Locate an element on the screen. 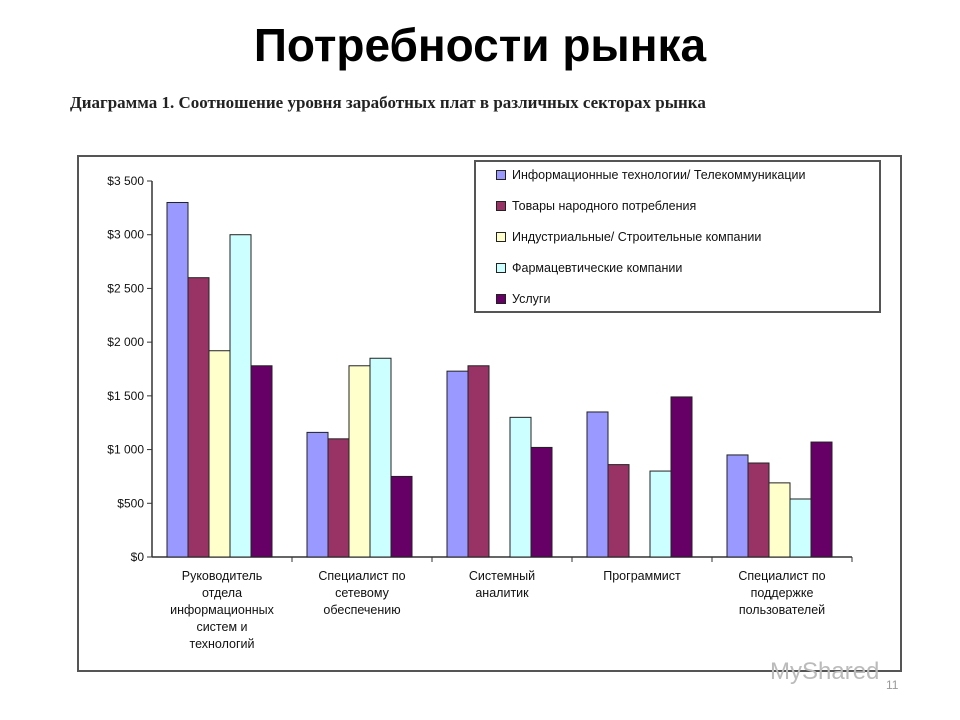  y-tick-label: $3 000 is located at coordinates (125, 235).